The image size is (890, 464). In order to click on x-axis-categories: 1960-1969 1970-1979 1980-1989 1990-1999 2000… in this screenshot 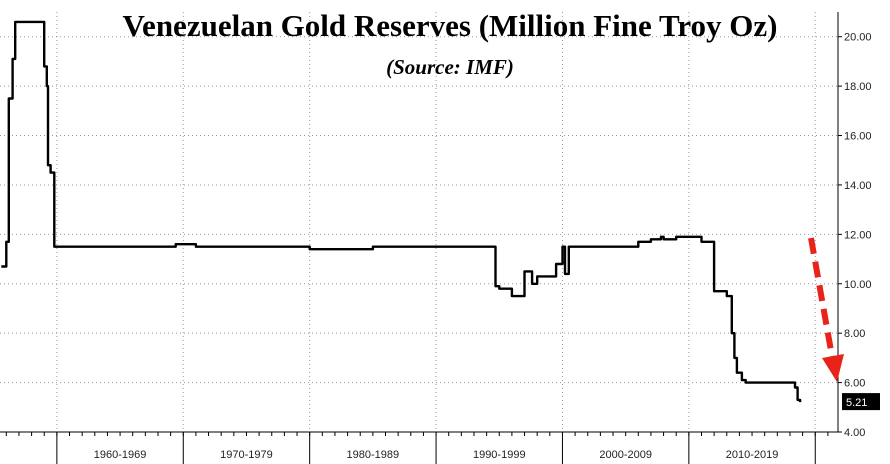, I will do `click(436, 455)`.